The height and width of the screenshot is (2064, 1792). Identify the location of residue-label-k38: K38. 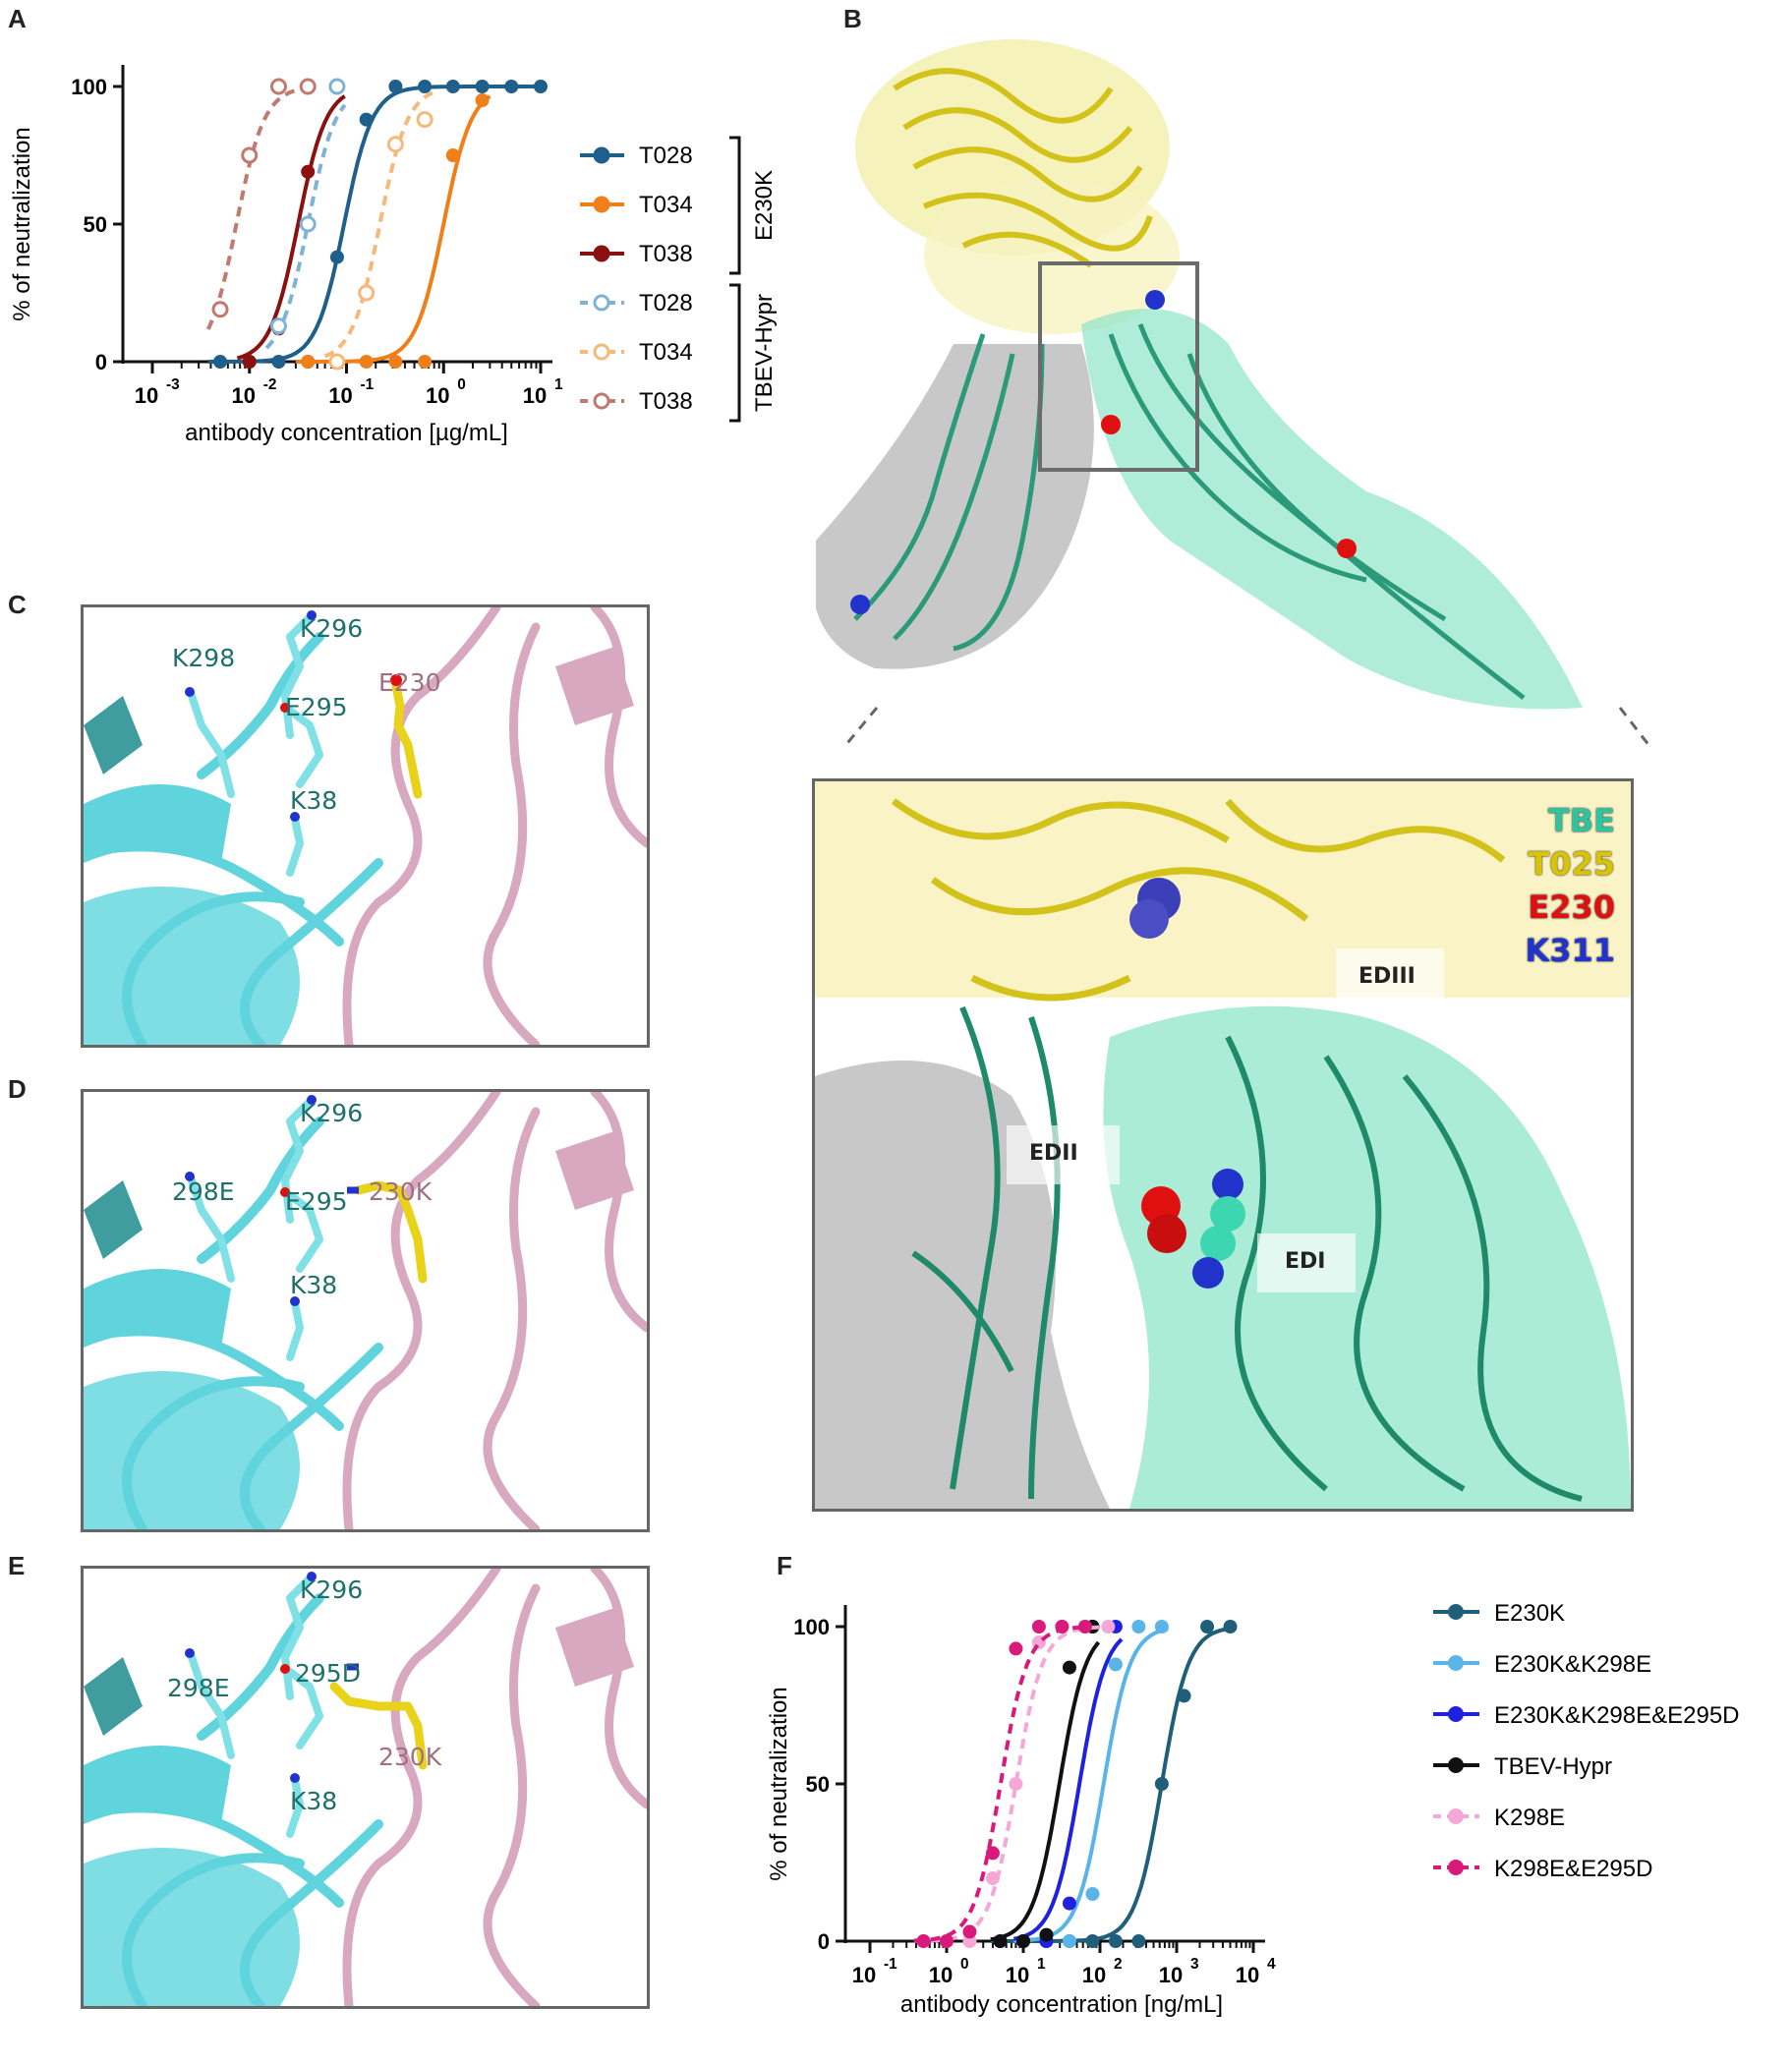
(313, 1801).